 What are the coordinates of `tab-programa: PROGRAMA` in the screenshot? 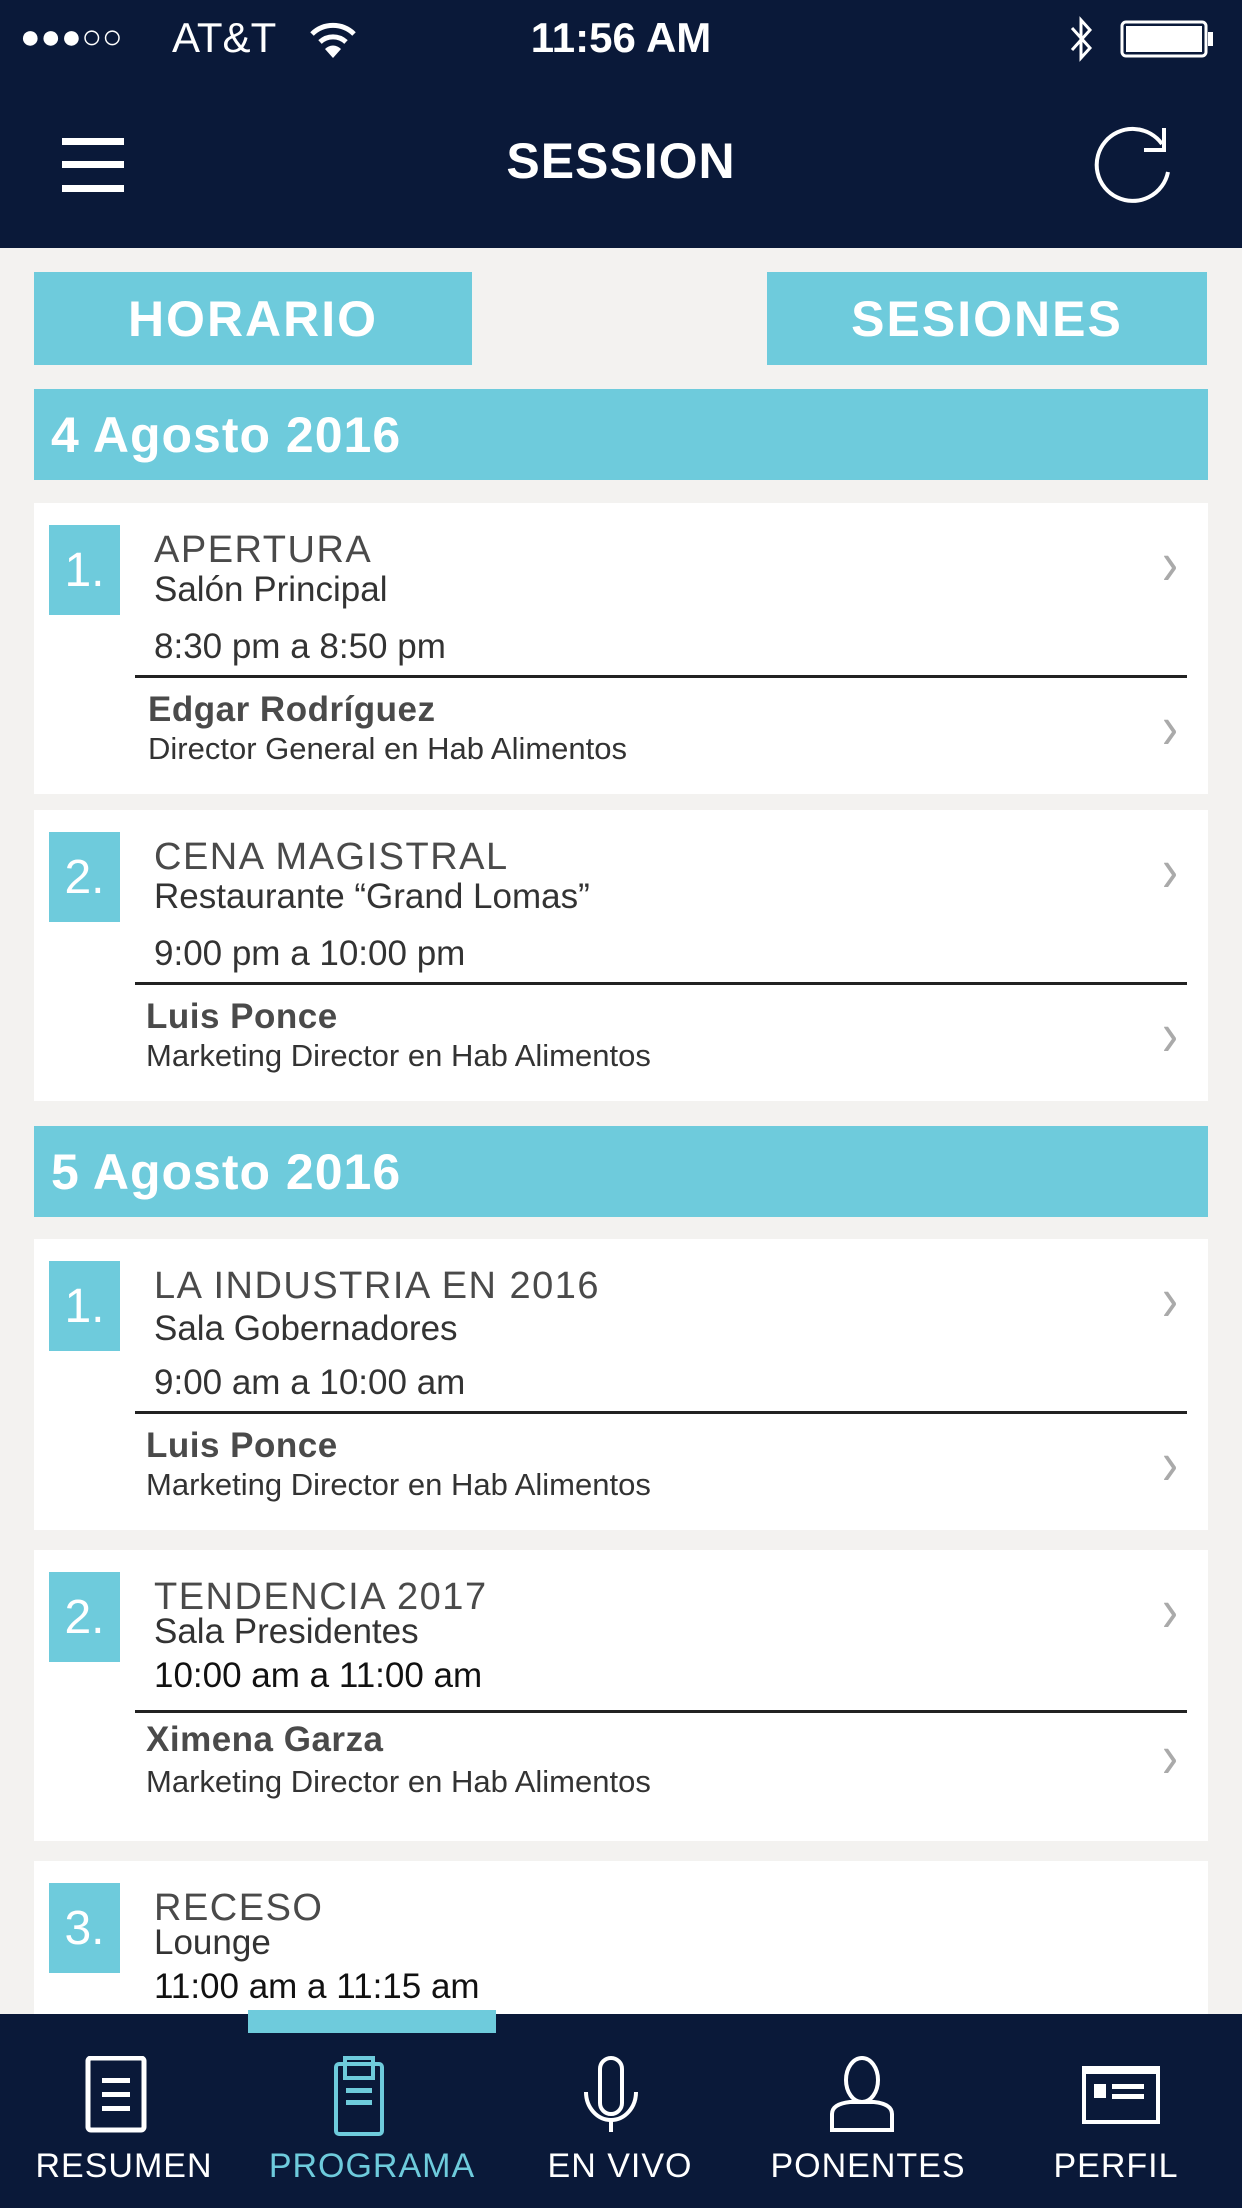 It's located at (372, 2111).